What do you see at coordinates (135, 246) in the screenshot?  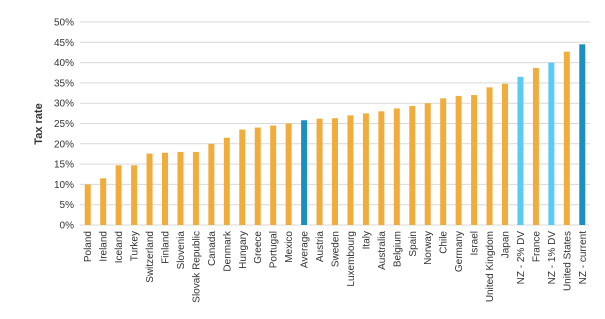 I see `x-tick-label: Turkey` at bounding box center [135, 246].